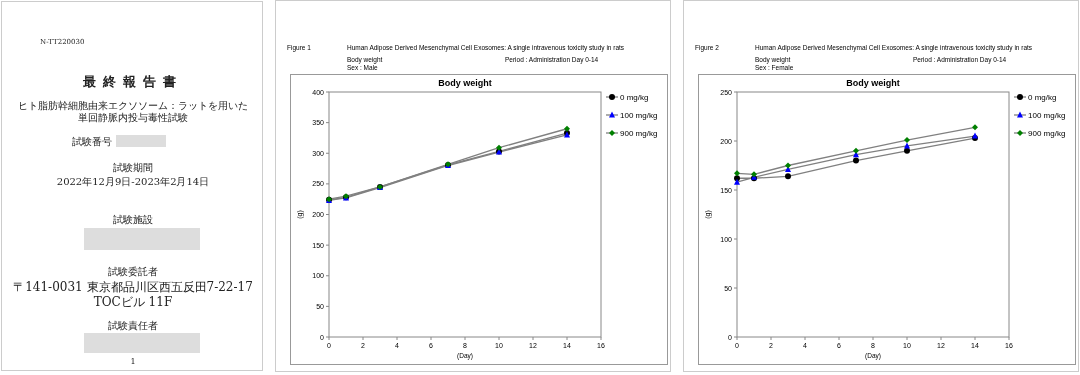 This screenshot has height=375, width=1080. Describe the element at coordinates (133, 81) in the screenshot. I see `text: 最終報告書` at that location.